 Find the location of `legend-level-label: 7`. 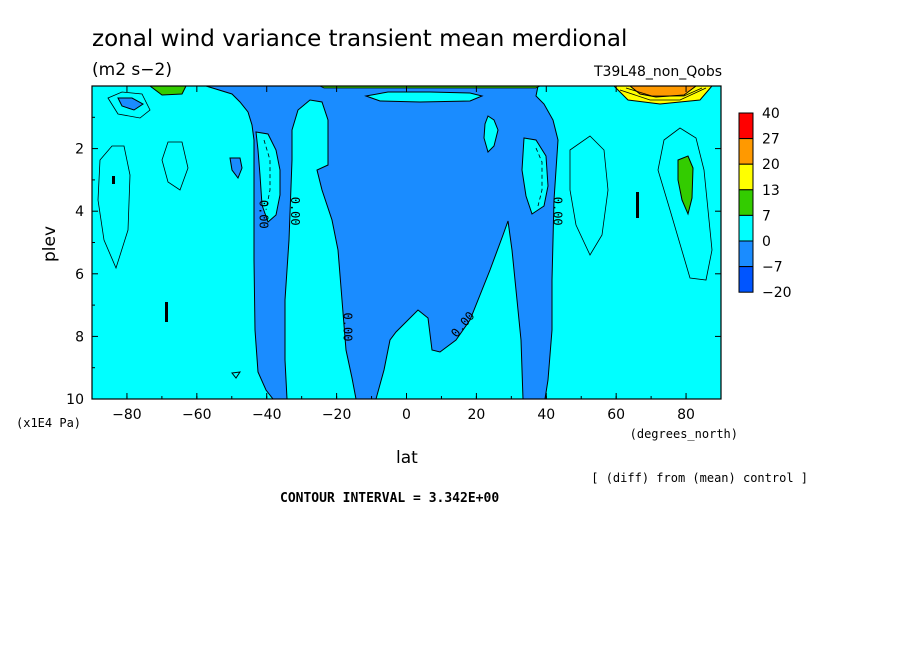

legend-level-label: 7 is located at coordinates (766, 216).